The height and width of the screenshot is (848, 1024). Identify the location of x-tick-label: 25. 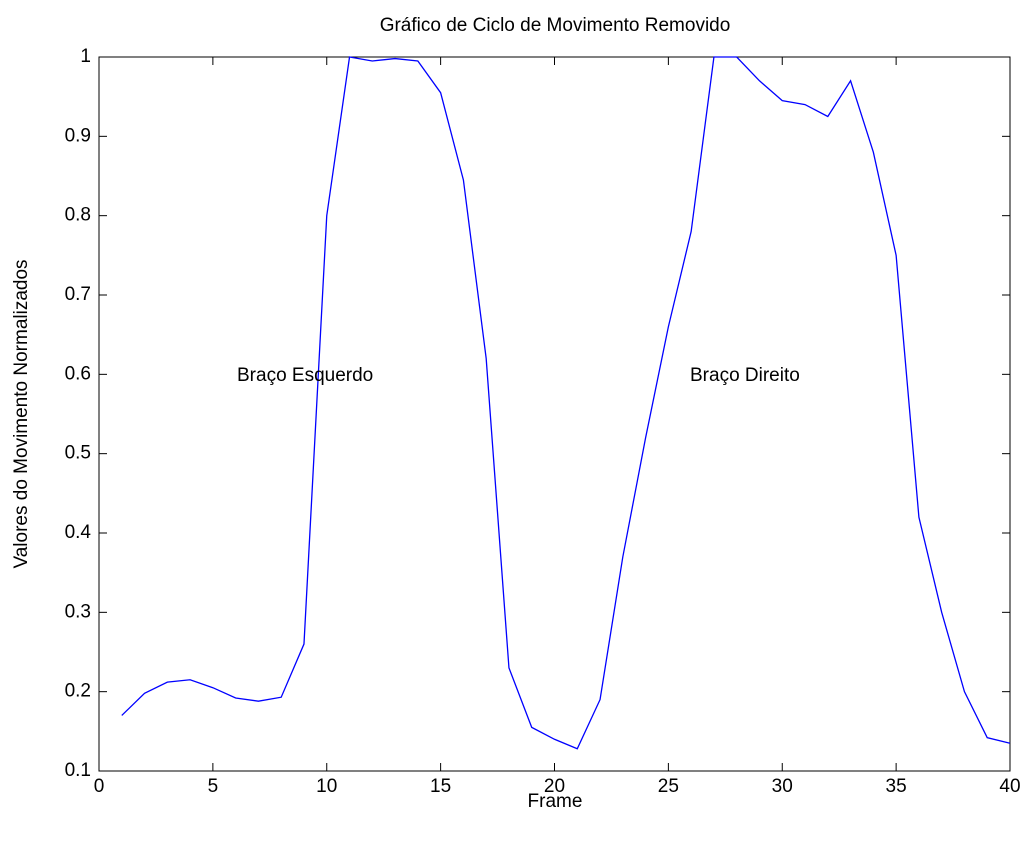
(668, 786).